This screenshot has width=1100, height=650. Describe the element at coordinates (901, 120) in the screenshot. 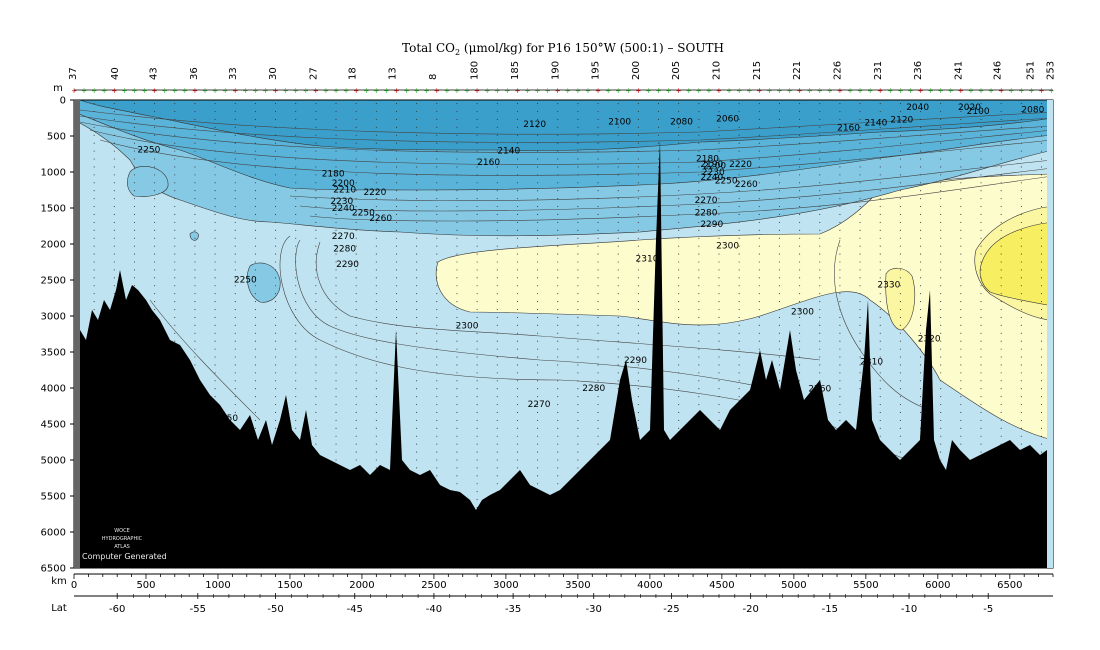

I see `contour-label: 2120` at that location.